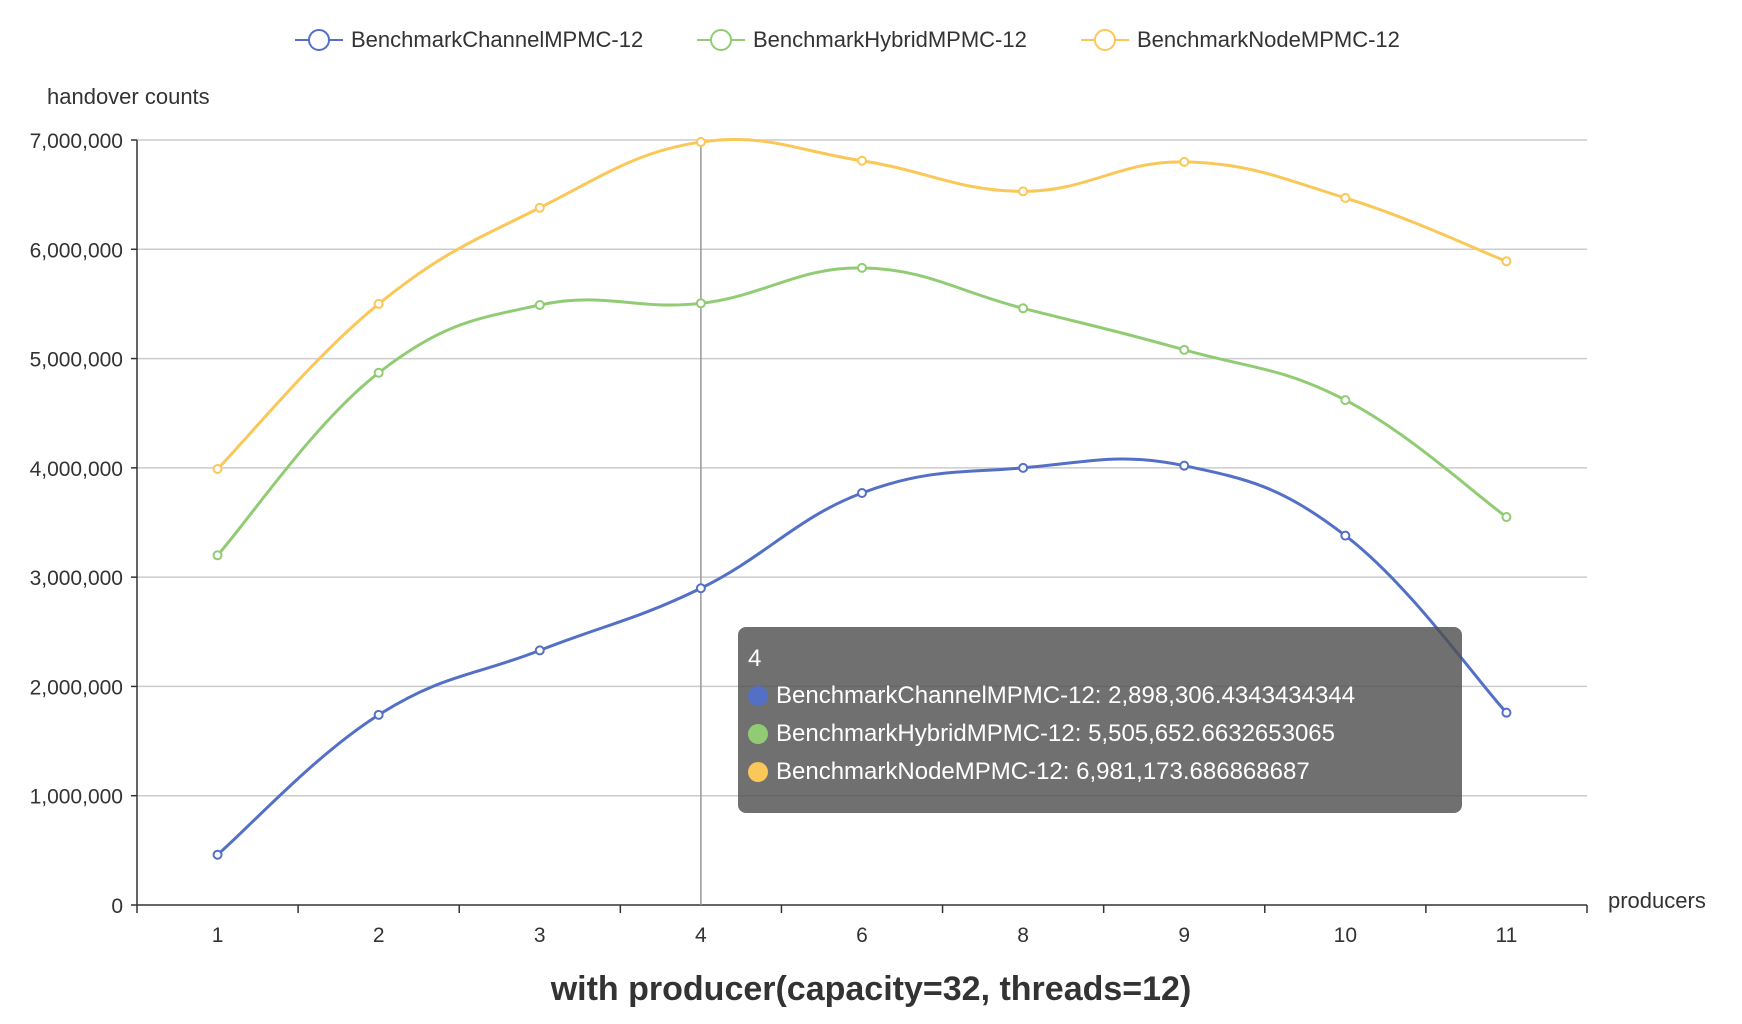 The image size is (1742, 1024). Describe the element at coordinates (76, 360) in the screenshot. I see `y-tick-label: 5,000,000` at that location.